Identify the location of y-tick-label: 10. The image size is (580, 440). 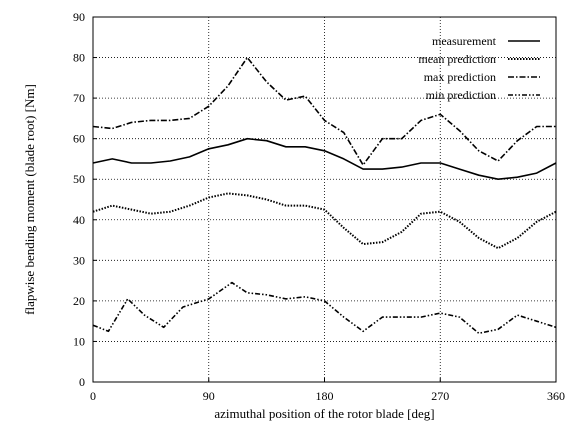
(79, 341).